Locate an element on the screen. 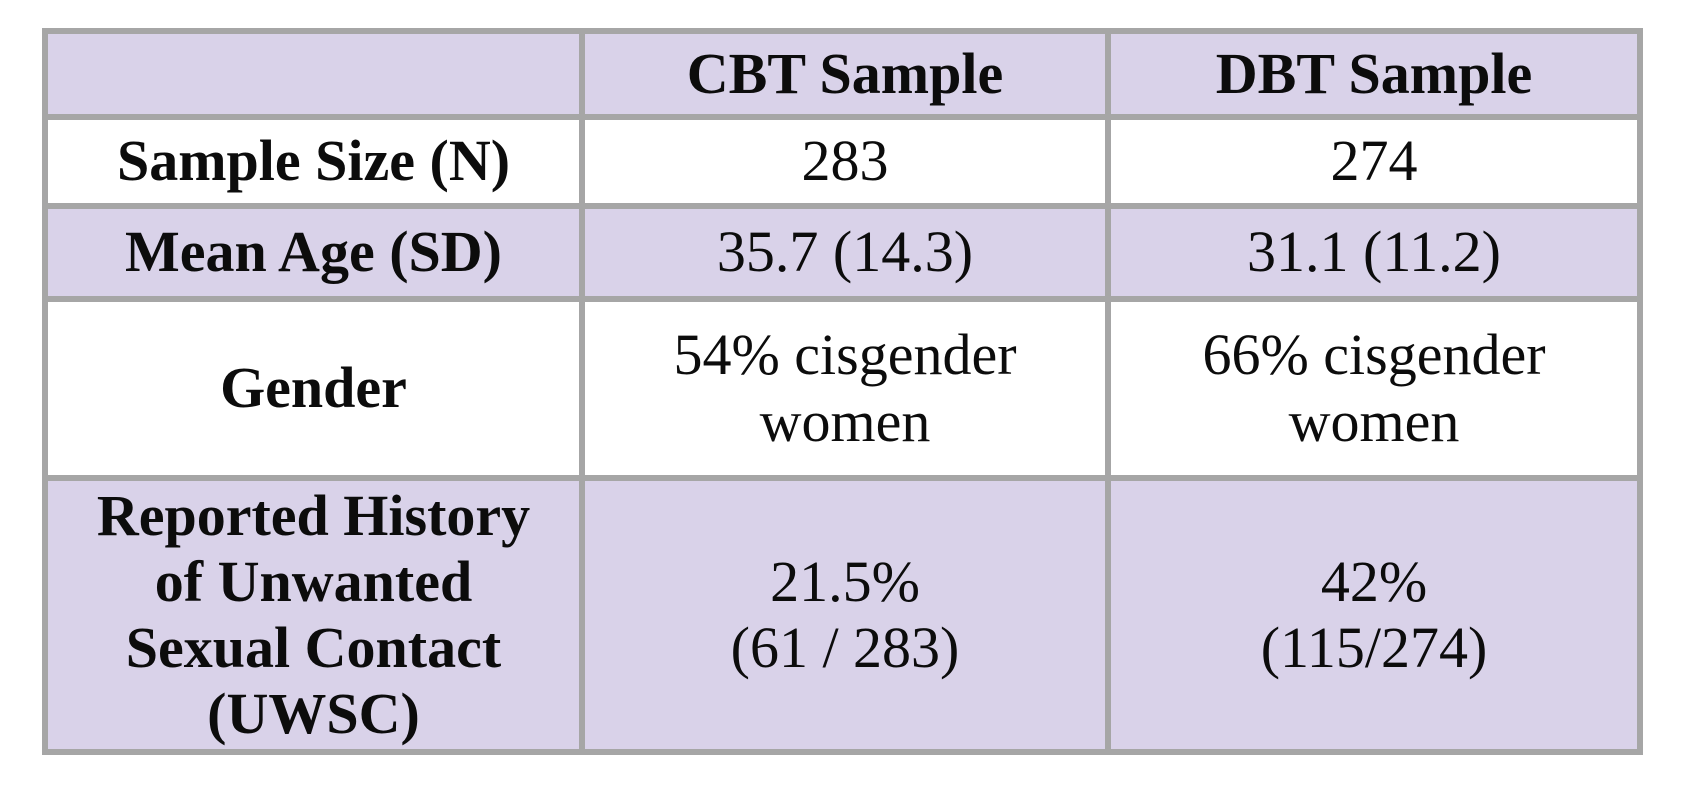 Image resolution: width=1684 pixels, height=786 pixels. table-header-row: CBT Sample DBT Sample is located at coordinates (842, 74).